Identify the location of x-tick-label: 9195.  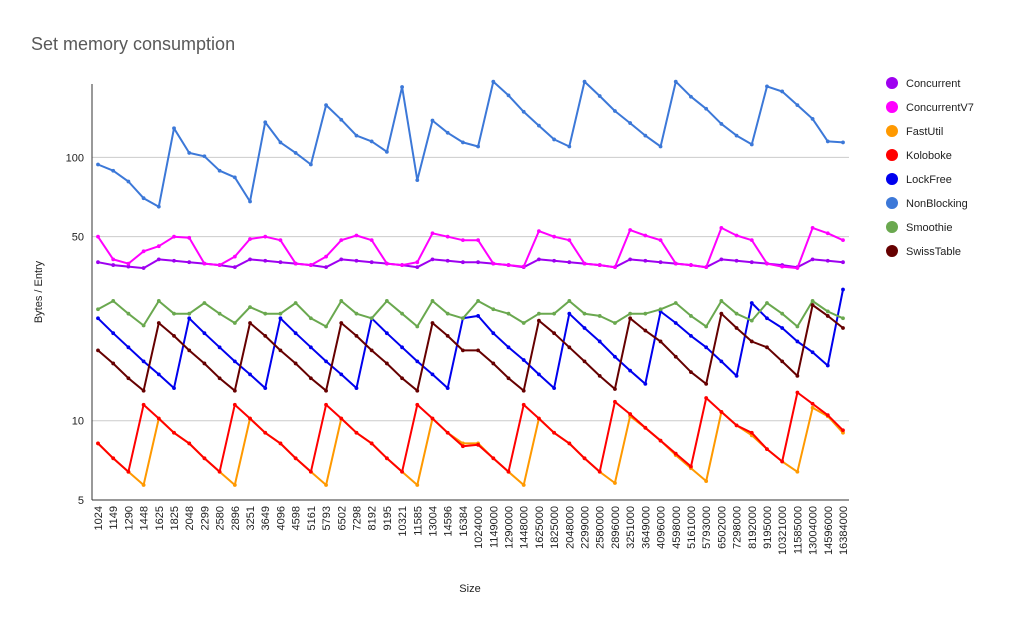
(388, 518).